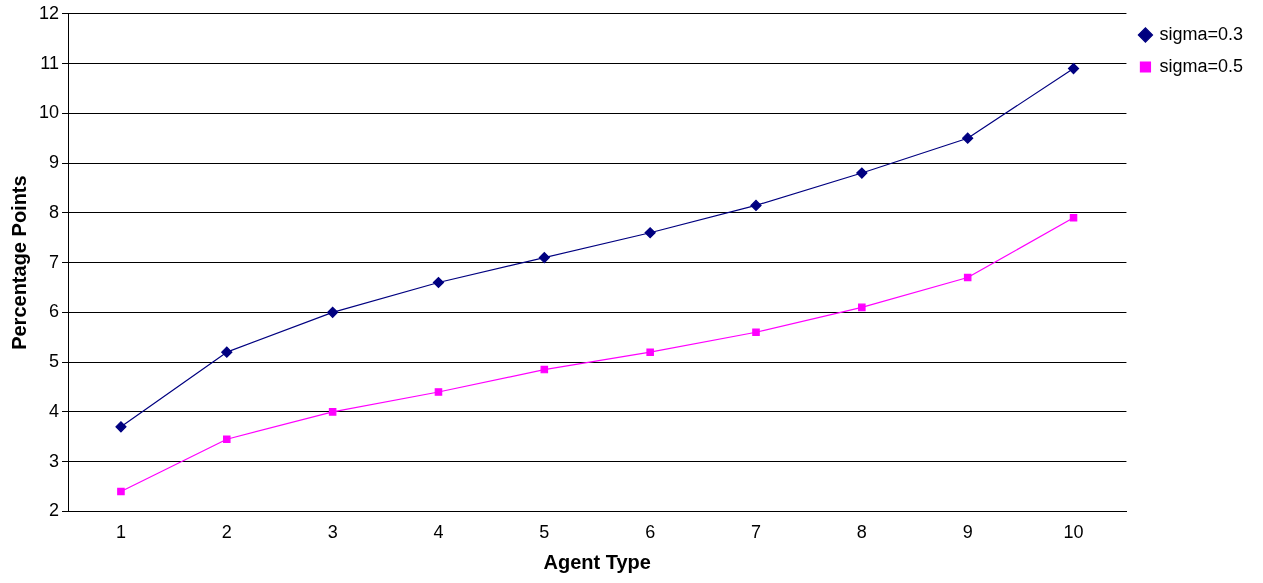  Describe the element at coordinates (54, 510) in the screenshot. I see `y-tick-label: 2` at that location.